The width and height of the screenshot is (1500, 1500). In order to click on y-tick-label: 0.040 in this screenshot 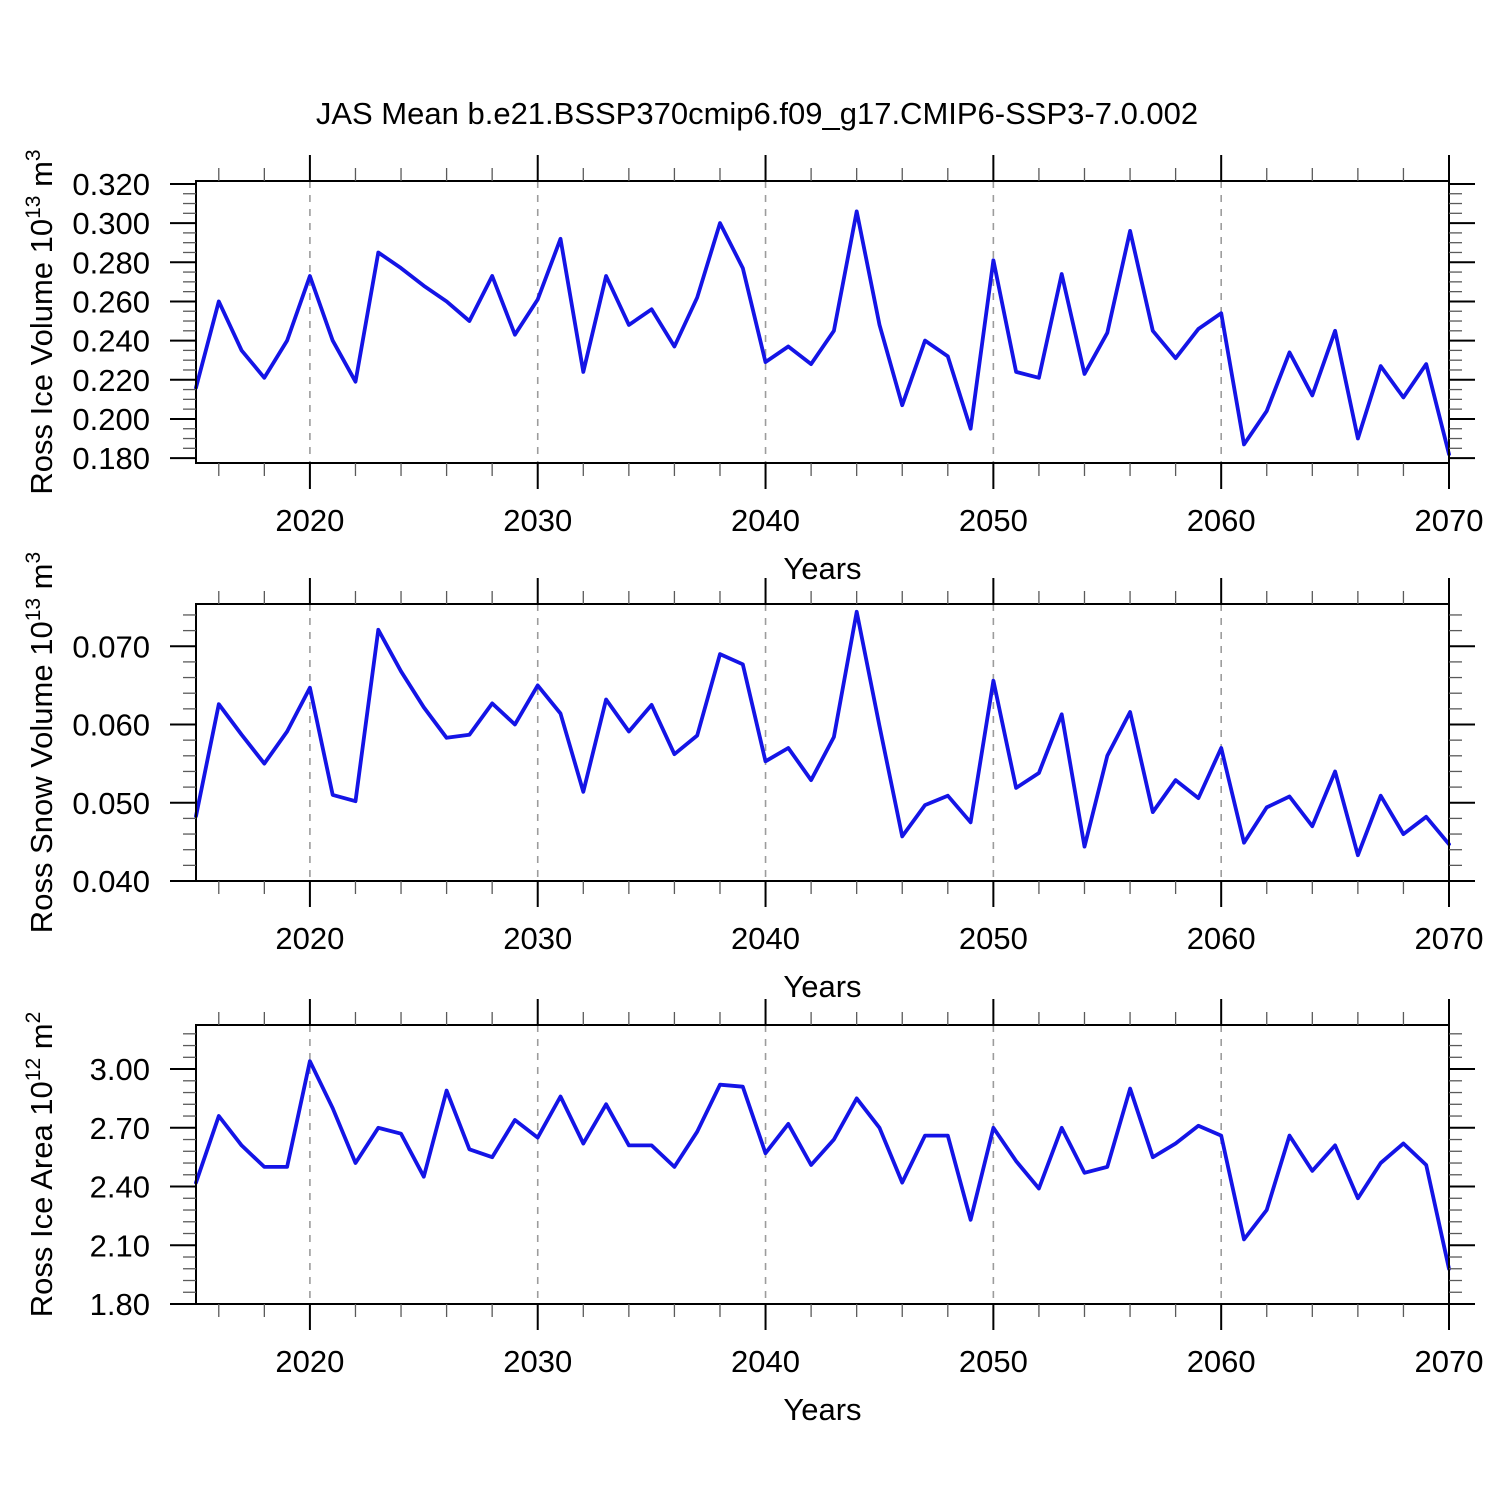, I will do `click(111, 881)`.